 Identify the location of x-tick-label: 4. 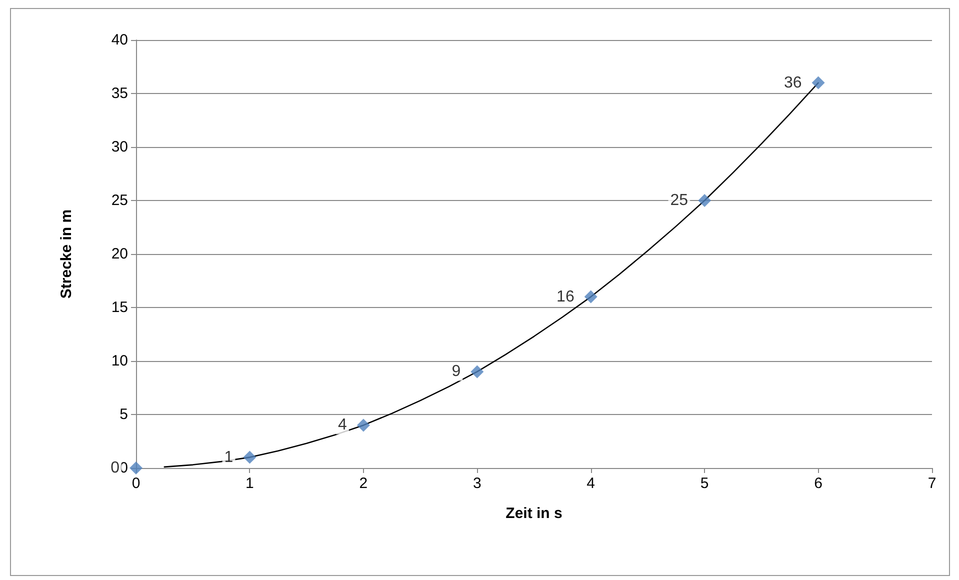
(591, 483).